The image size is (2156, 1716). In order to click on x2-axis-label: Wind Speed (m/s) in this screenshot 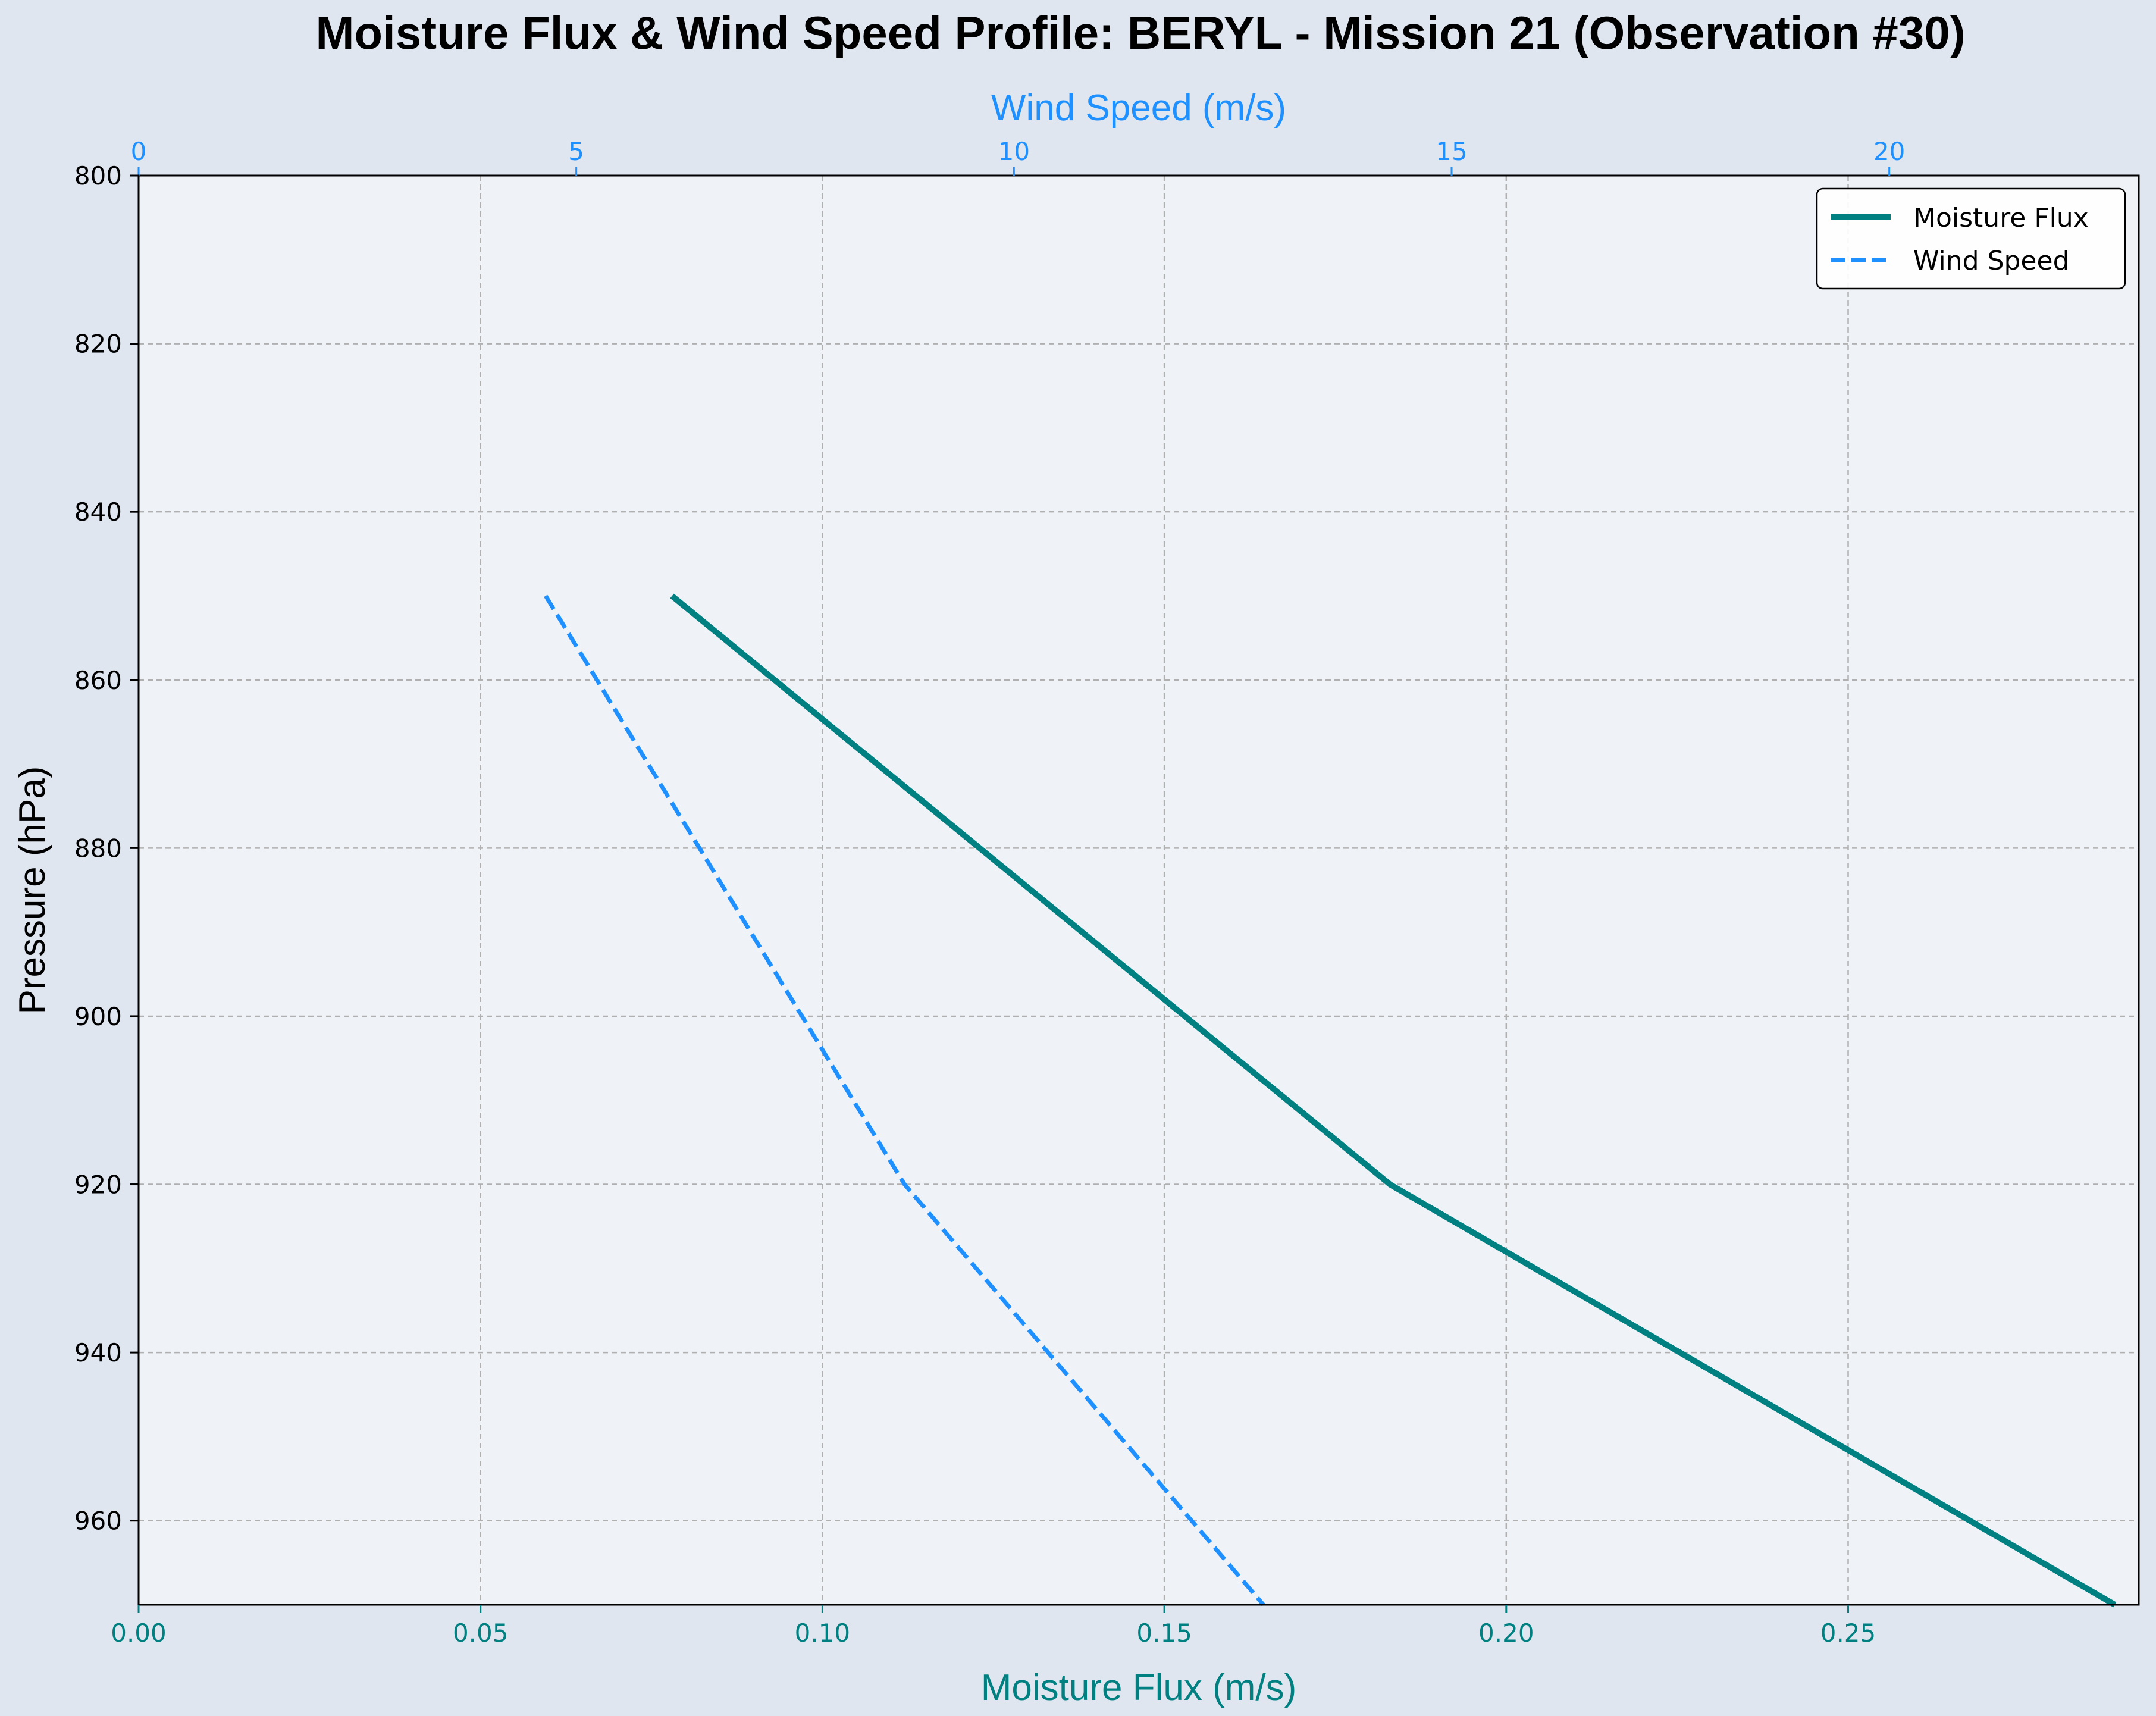, I will do `click(1139, 108)`.